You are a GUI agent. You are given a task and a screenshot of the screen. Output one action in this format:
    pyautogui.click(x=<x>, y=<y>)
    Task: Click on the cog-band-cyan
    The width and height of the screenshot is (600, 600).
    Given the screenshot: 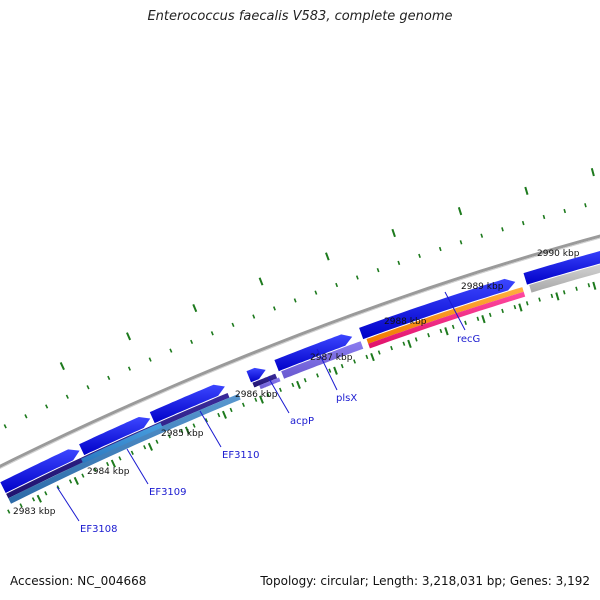 What is the action you would take?
    pyautogui.click(x=122, y=443)
    